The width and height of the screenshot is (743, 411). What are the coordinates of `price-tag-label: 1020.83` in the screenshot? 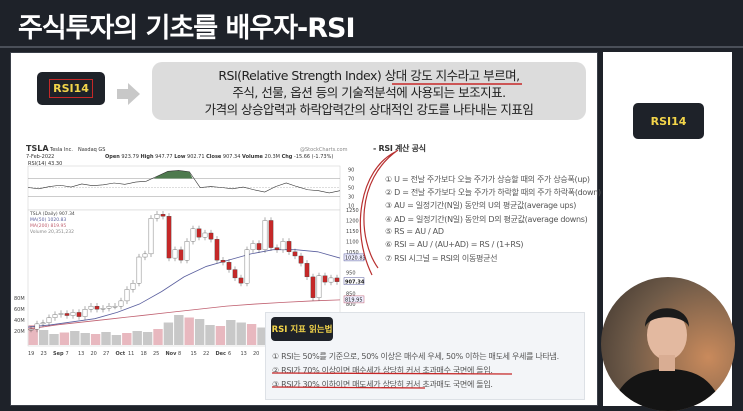 It's located at (355, 259).